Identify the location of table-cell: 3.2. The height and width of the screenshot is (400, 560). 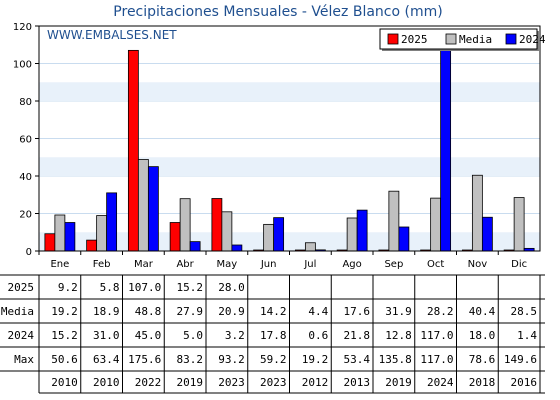
(235, 335).